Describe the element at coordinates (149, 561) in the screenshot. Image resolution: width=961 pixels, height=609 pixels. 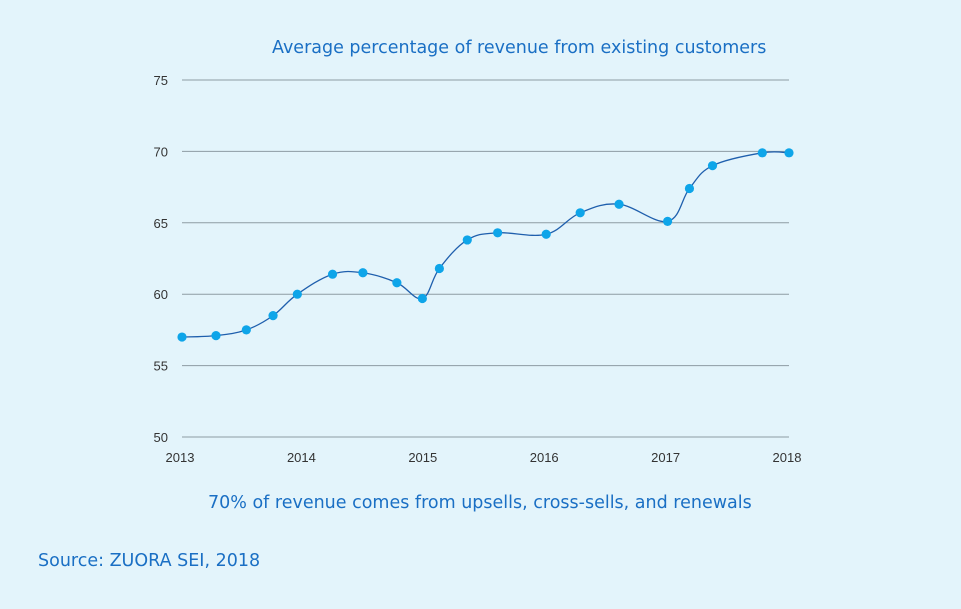
I see `source-note: Source: ZUORA SEI, 2018` at that location.